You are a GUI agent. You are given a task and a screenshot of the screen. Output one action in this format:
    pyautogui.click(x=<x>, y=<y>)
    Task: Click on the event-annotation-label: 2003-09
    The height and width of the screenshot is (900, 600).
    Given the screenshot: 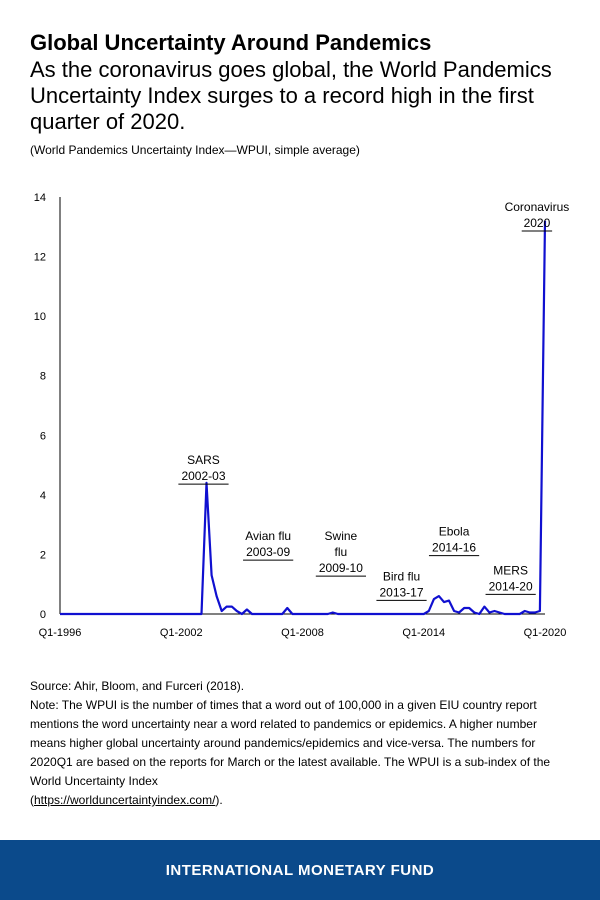 What is the action you would take?
    pyautogui.click(x=268, y=552)
    